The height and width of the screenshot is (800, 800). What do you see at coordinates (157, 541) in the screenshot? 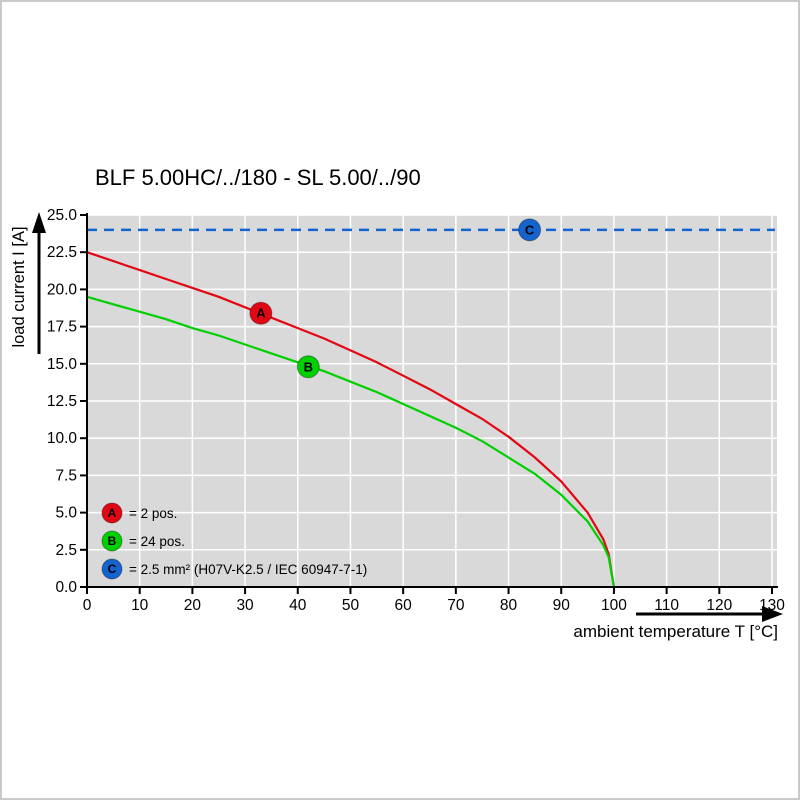
I see `legend-label-B: = 24 pos.` at bounding box center [157, 541].